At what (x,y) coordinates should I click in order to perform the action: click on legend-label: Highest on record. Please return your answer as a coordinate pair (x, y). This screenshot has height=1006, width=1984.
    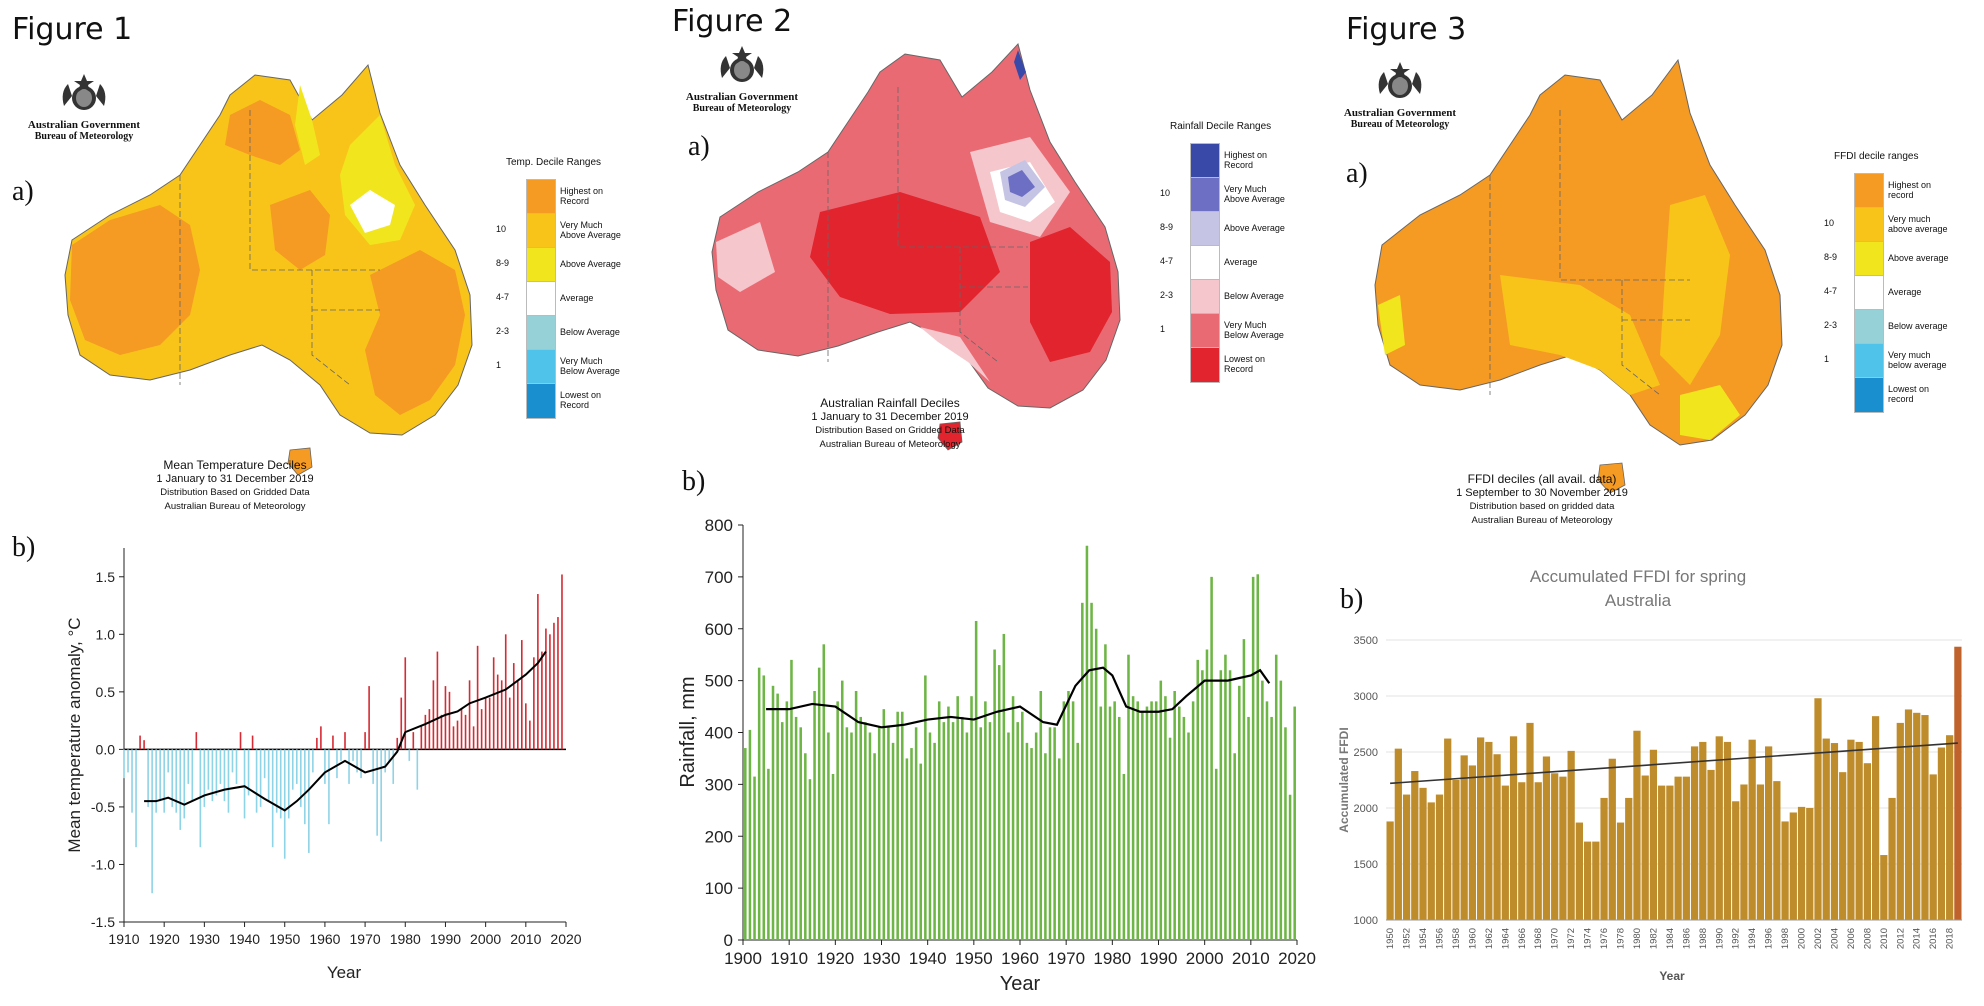
    Looking at the image, I should click on (1910, 190).